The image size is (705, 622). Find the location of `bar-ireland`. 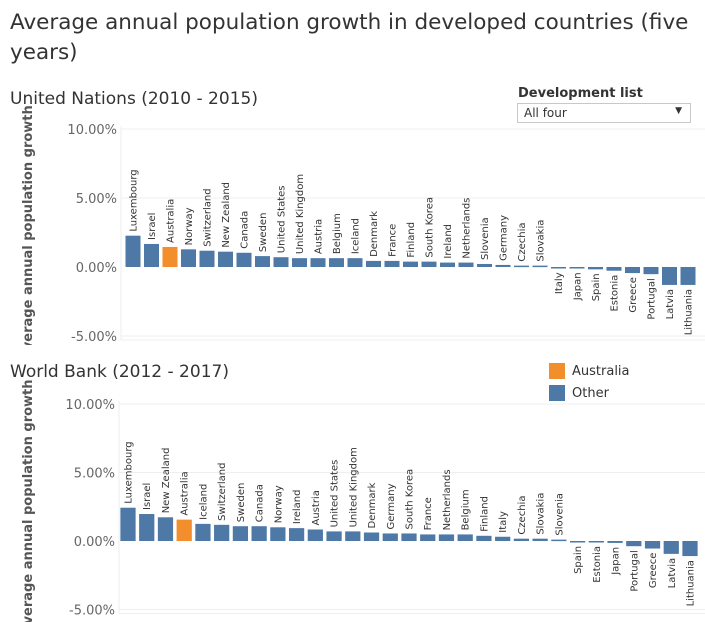

bar-ireland is located at coordinates (447, 264).